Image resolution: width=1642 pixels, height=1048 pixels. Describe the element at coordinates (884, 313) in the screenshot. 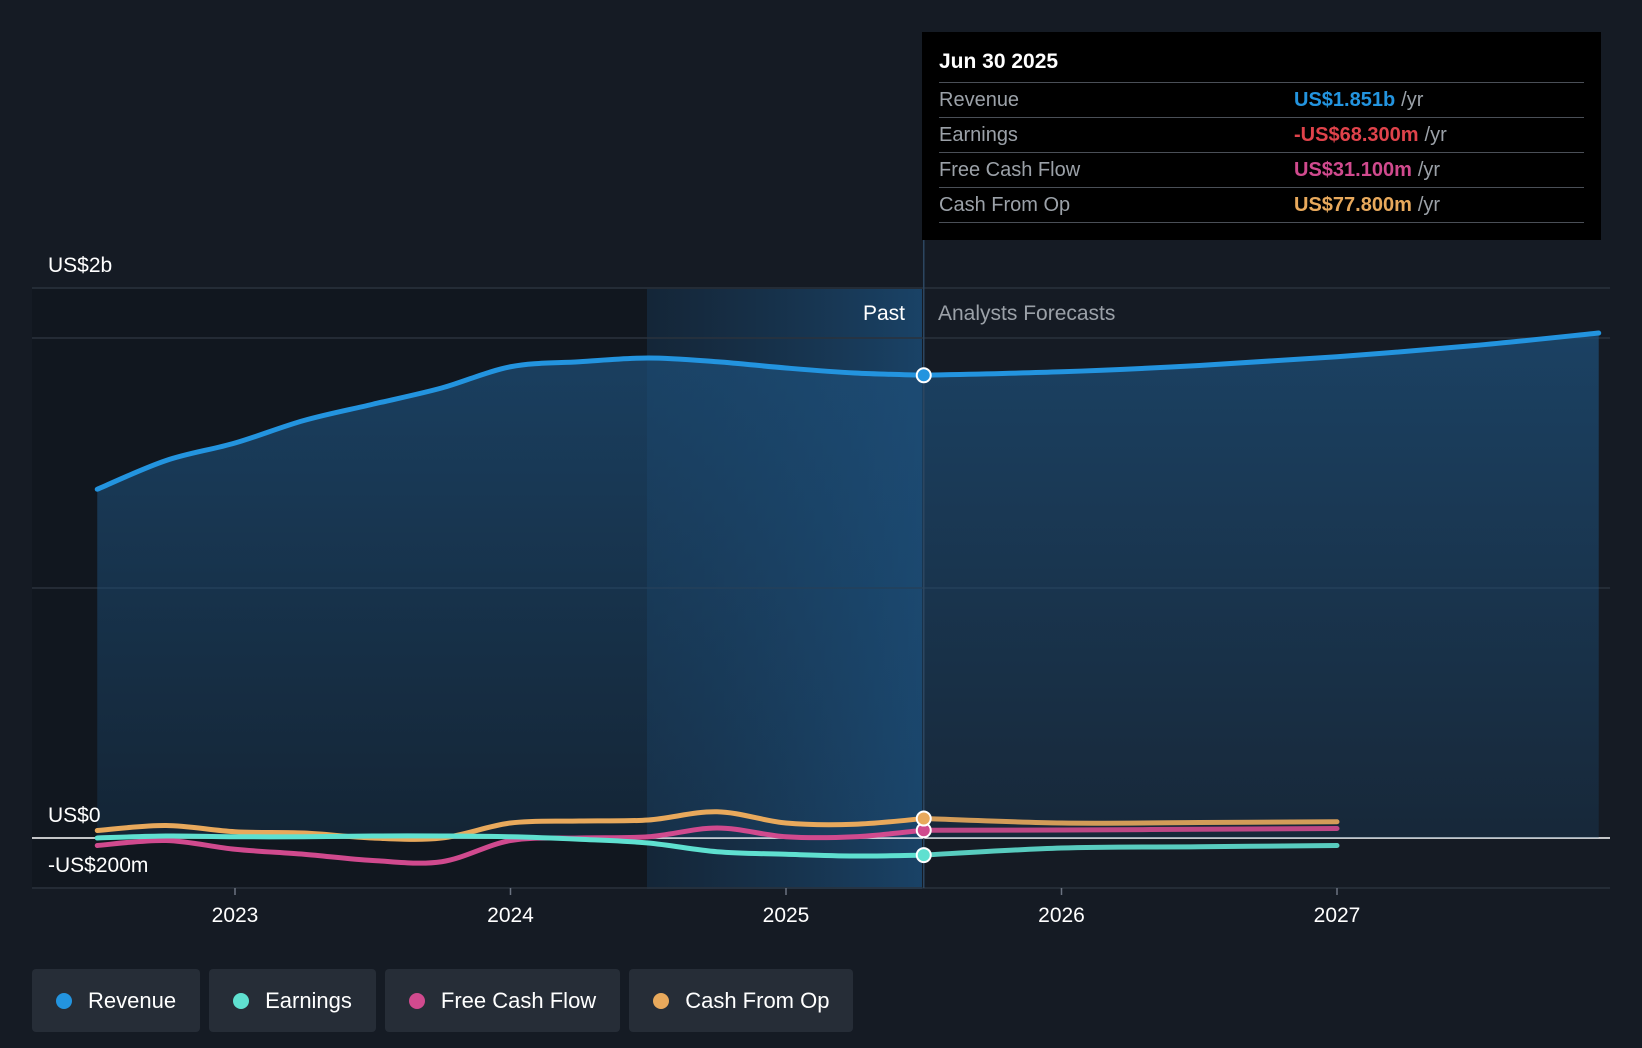

I see `past-label: Past` at that location.